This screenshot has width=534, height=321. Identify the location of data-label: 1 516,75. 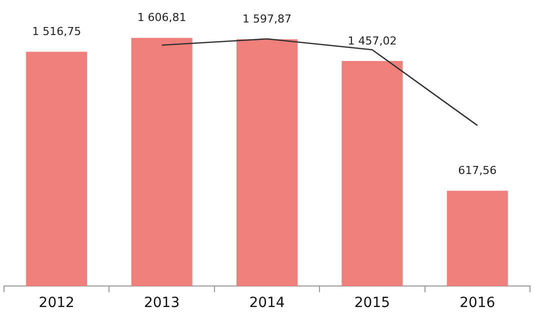
(57, 31).